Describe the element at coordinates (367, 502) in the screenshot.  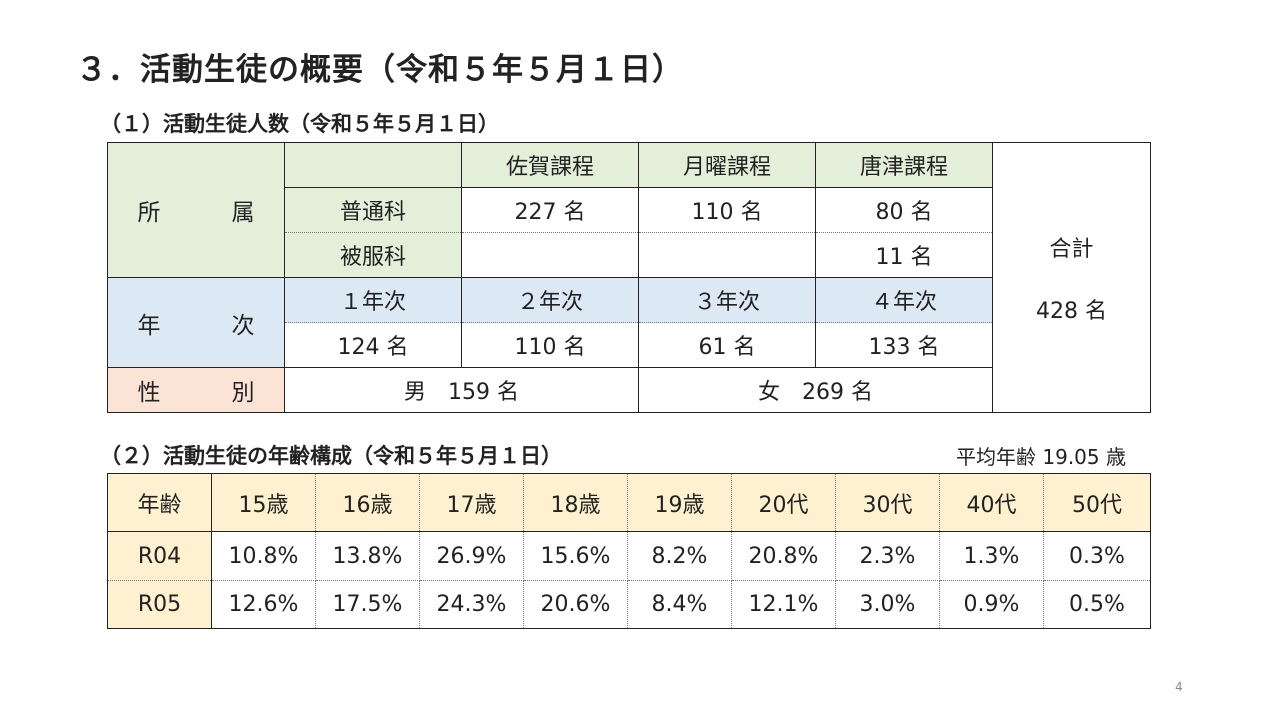
I see `age-column-header: 16歳` at that location.